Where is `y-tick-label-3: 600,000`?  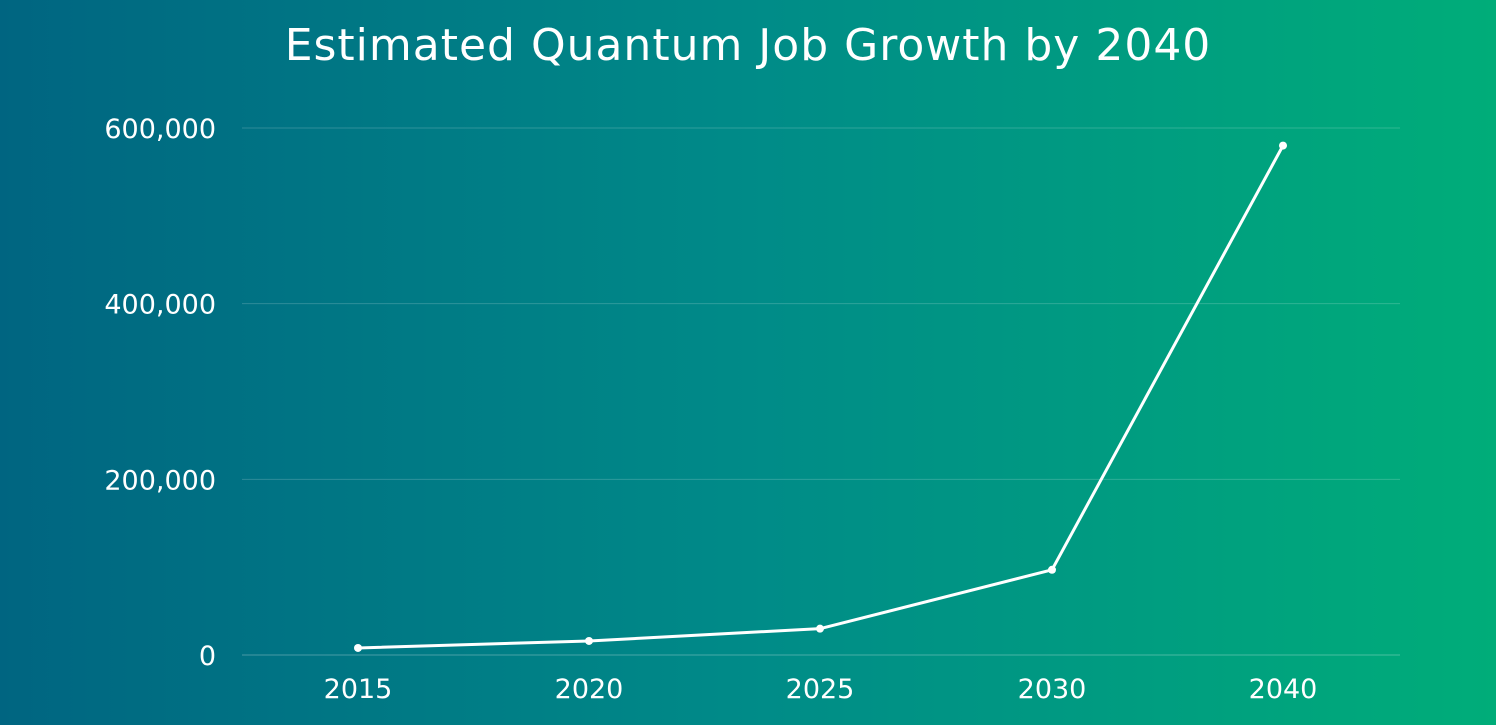
y-tick-label-3: 600,000 is located at coordinates (160, 129).